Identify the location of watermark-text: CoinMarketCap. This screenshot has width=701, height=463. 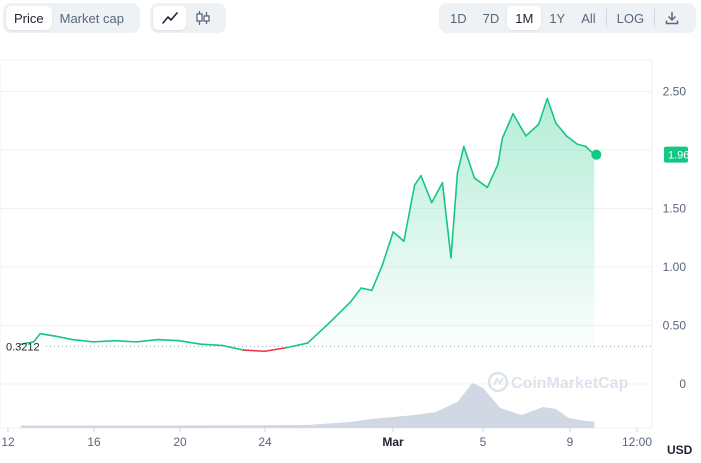
(570, 383).